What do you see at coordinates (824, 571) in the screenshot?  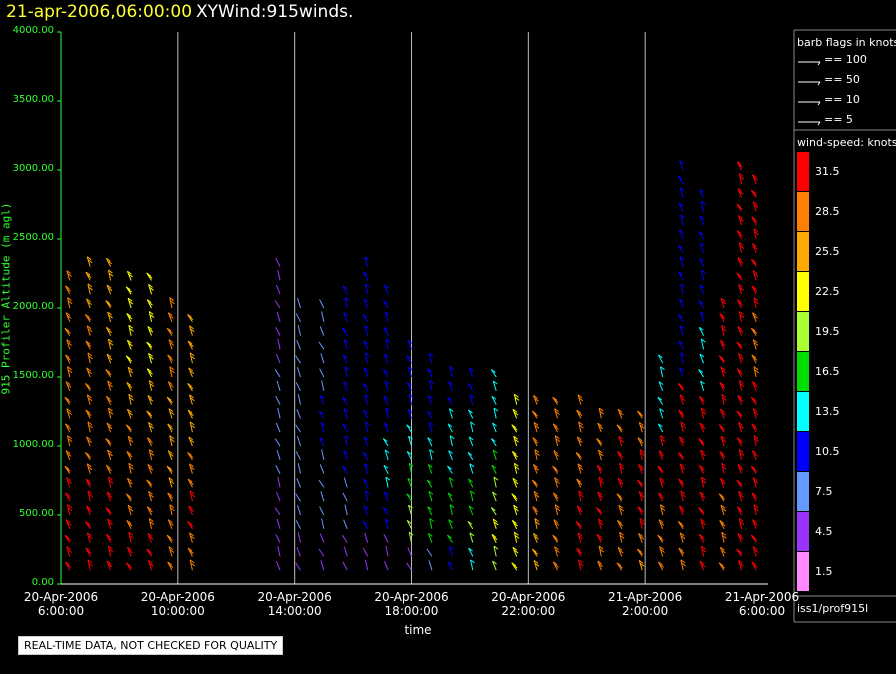 I see `speed-legend-label: 1.5` at bounding box center [824, 571].